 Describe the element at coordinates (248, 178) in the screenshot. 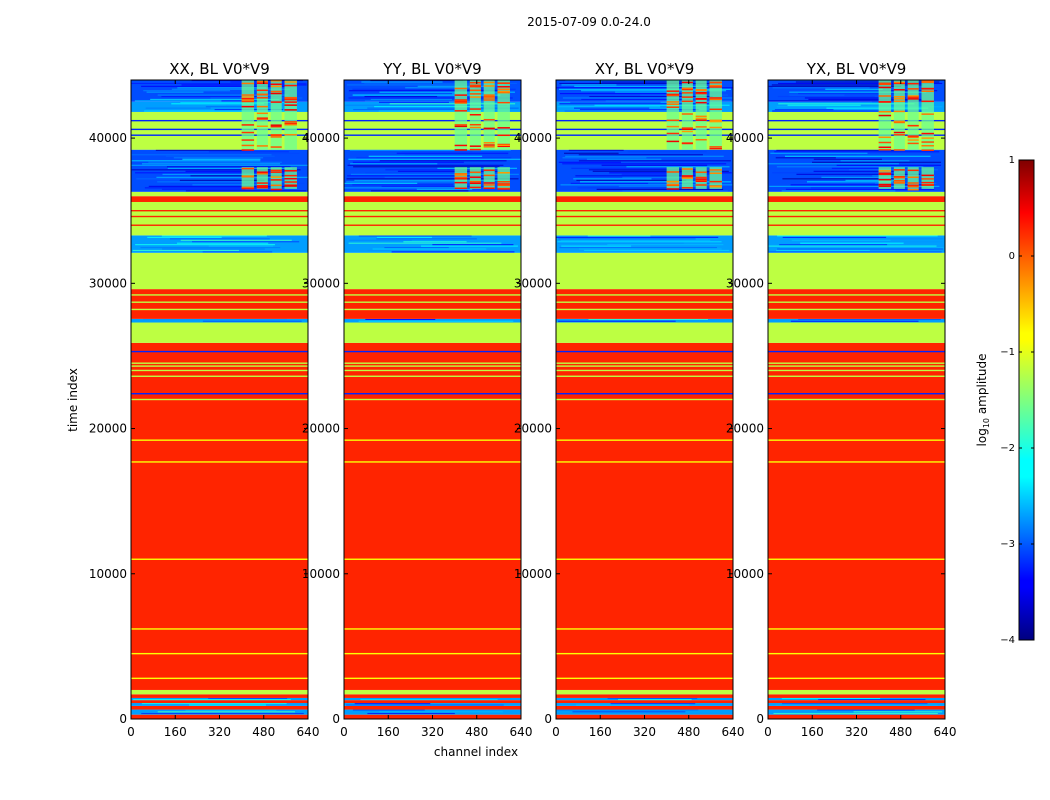

I see `spike-channel-patch` at that location.